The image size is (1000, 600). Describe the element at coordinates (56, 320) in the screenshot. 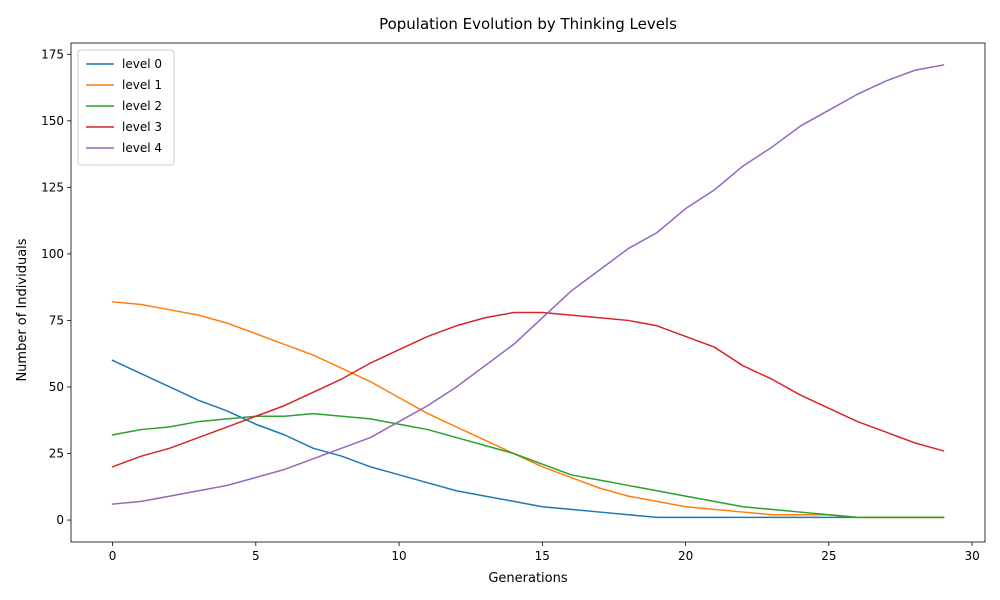

I see `y-tick-label: 75` at that location.